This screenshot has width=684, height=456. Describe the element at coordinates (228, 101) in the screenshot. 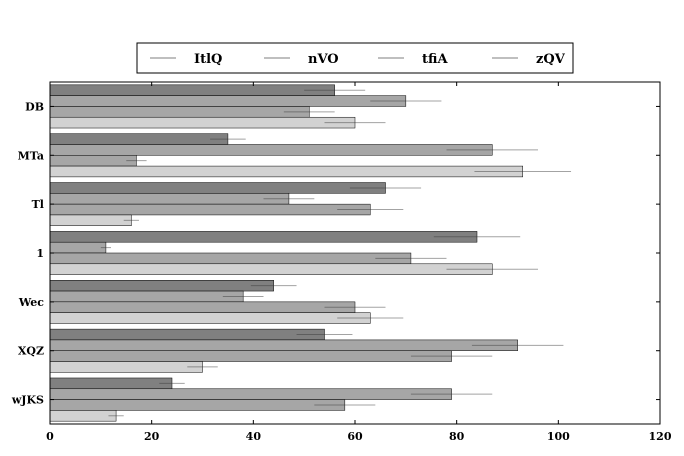

I see `bar-nVO-DB` at that location.